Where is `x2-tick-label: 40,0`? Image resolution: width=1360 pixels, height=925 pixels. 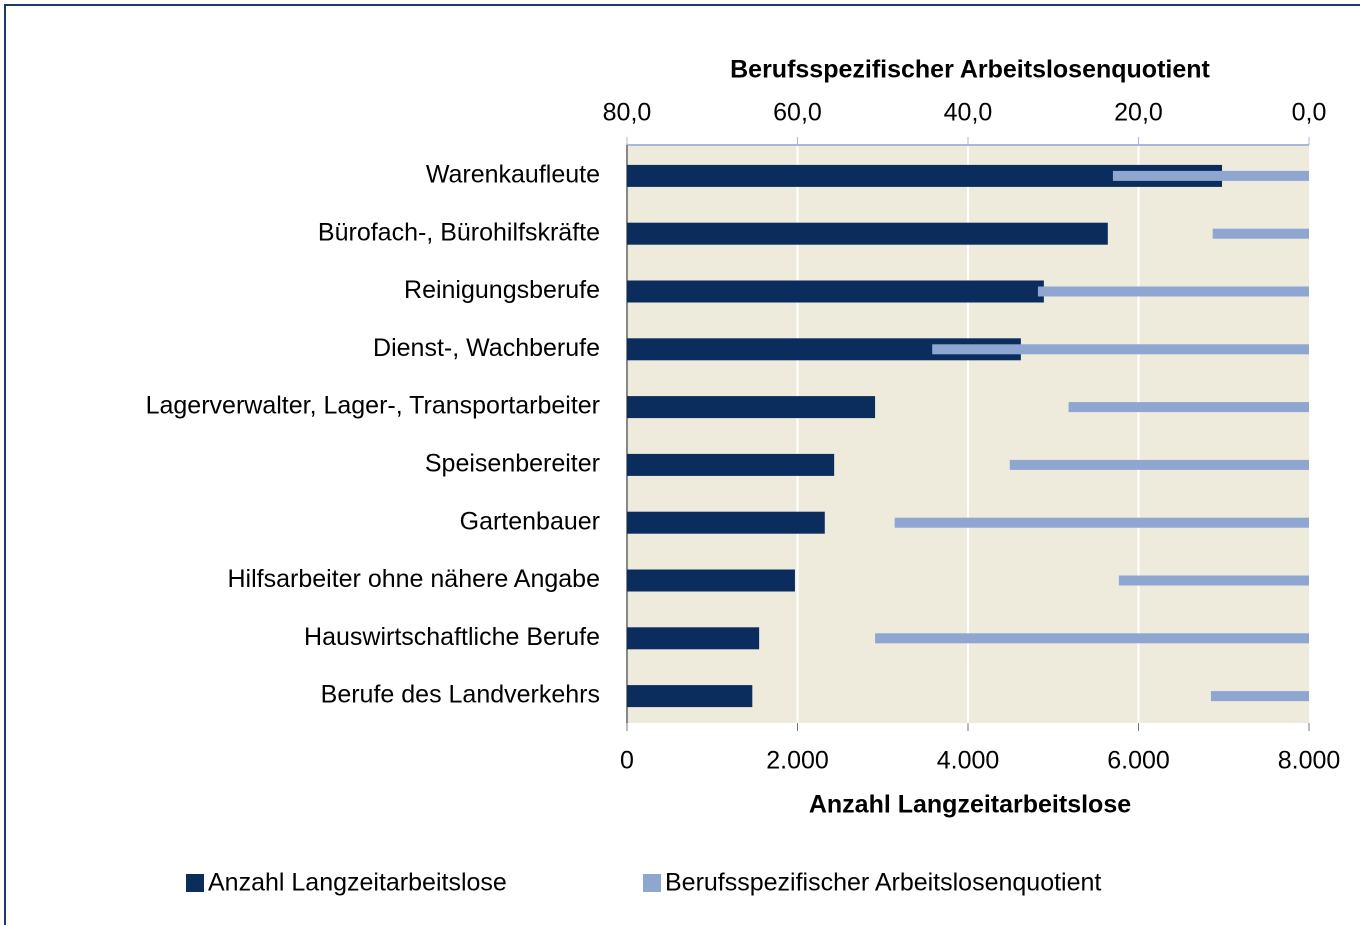 x2-tick-label: 40,0 is located at coordinates (968, 113).